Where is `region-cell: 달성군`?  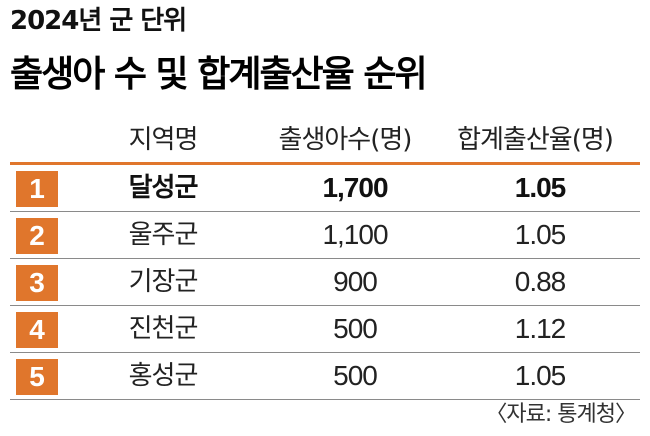
region-cell: 달성군 is located at coordinates (163, 188).